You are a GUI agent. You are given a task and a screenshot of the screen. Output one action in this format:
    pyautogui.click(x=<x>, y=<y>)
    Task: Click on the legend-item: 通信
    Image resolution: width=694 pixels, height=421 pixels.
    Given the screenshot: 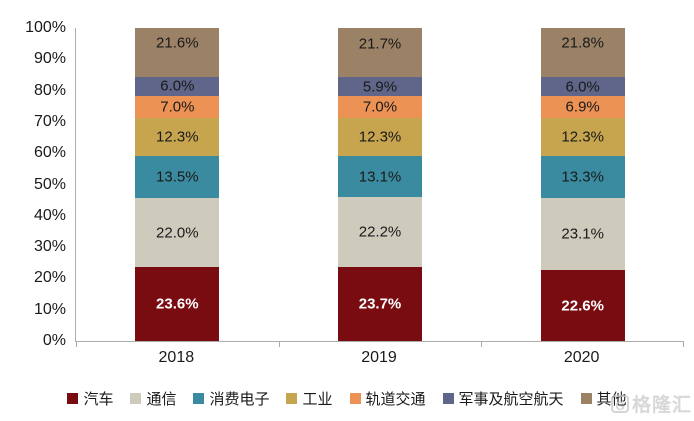 What is the action you would take?
    pyautogui.click(x=153, y=398)
    